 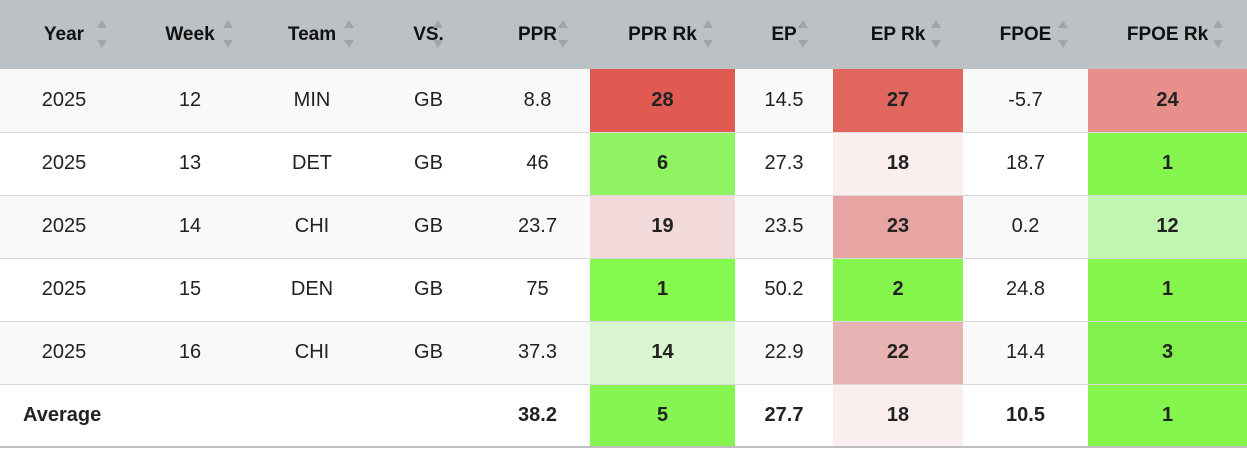 I want to click on cell-ppr-rk: 28, so click(x=662, y=101).